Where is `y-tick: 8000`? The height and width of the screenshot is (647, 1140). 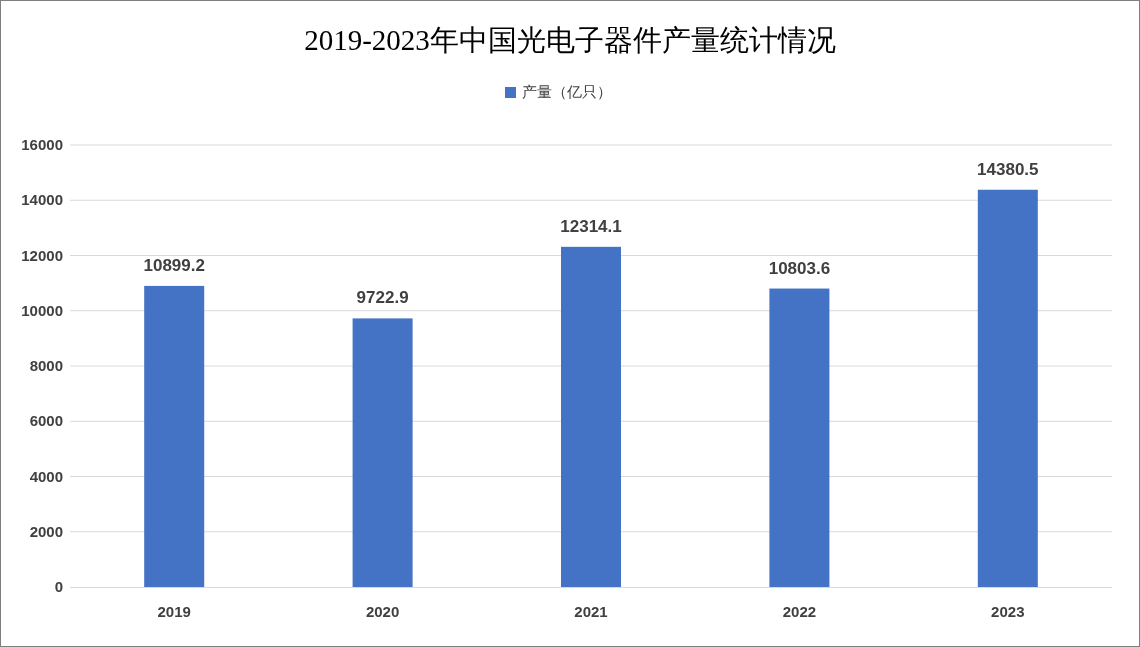 y-tick: 8000 is located at coordinates (46, 365).